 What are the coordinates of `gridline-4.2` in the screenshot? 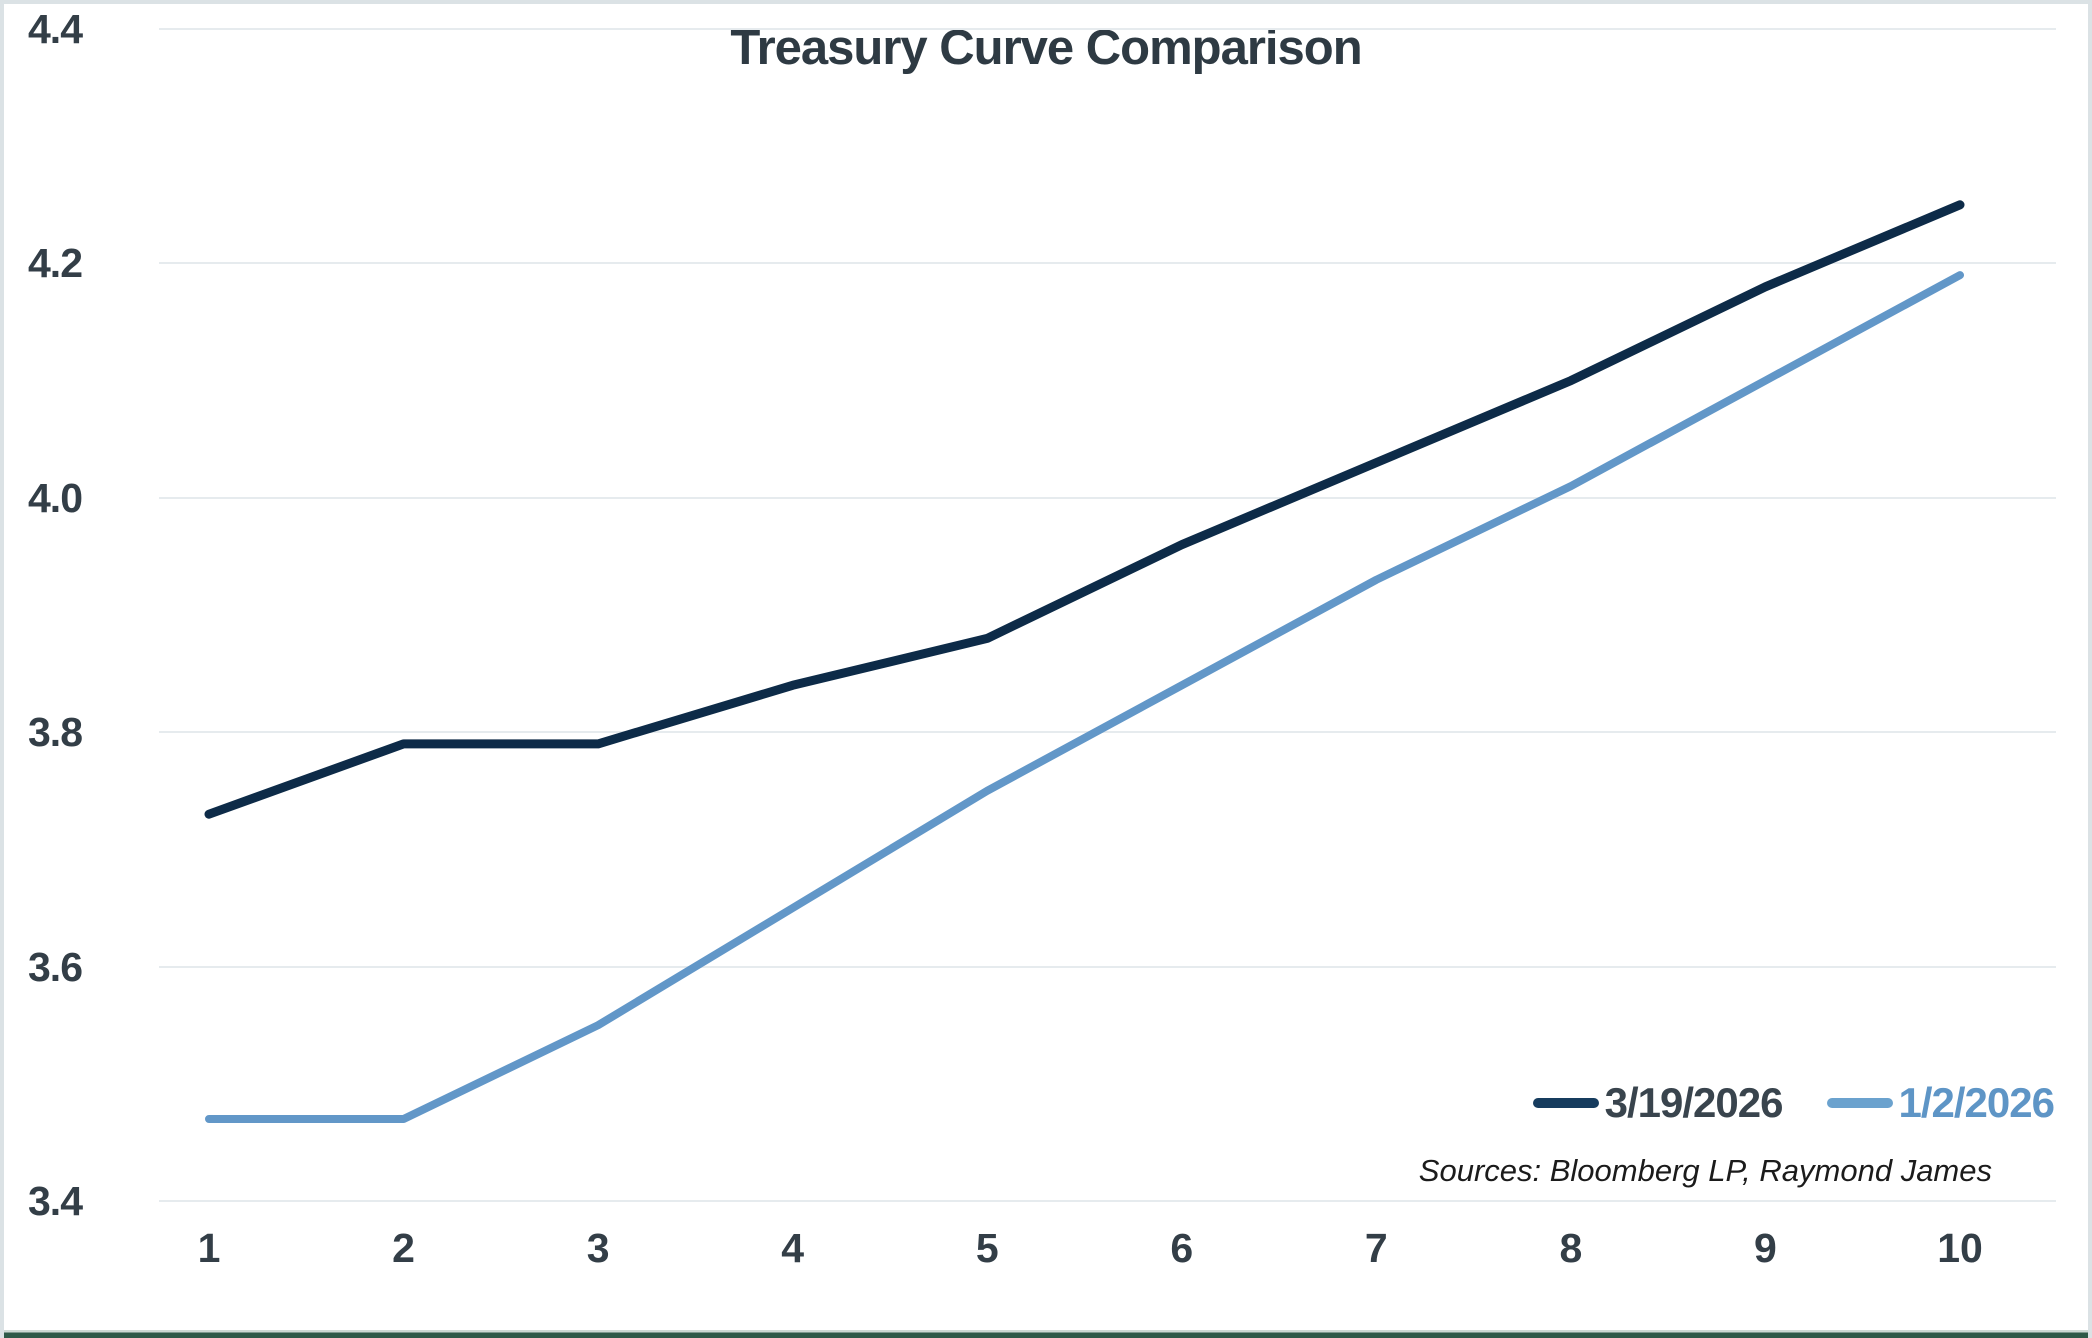 It's located at (1107, 263).